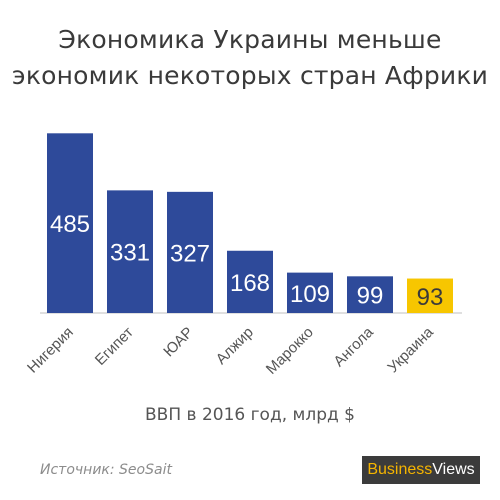 The image size is (500, 500). What do you see at coordinates (453, 469) in the screenshot?
I see `brand-logo-part-2: Views` at bounding box center [453, 469].